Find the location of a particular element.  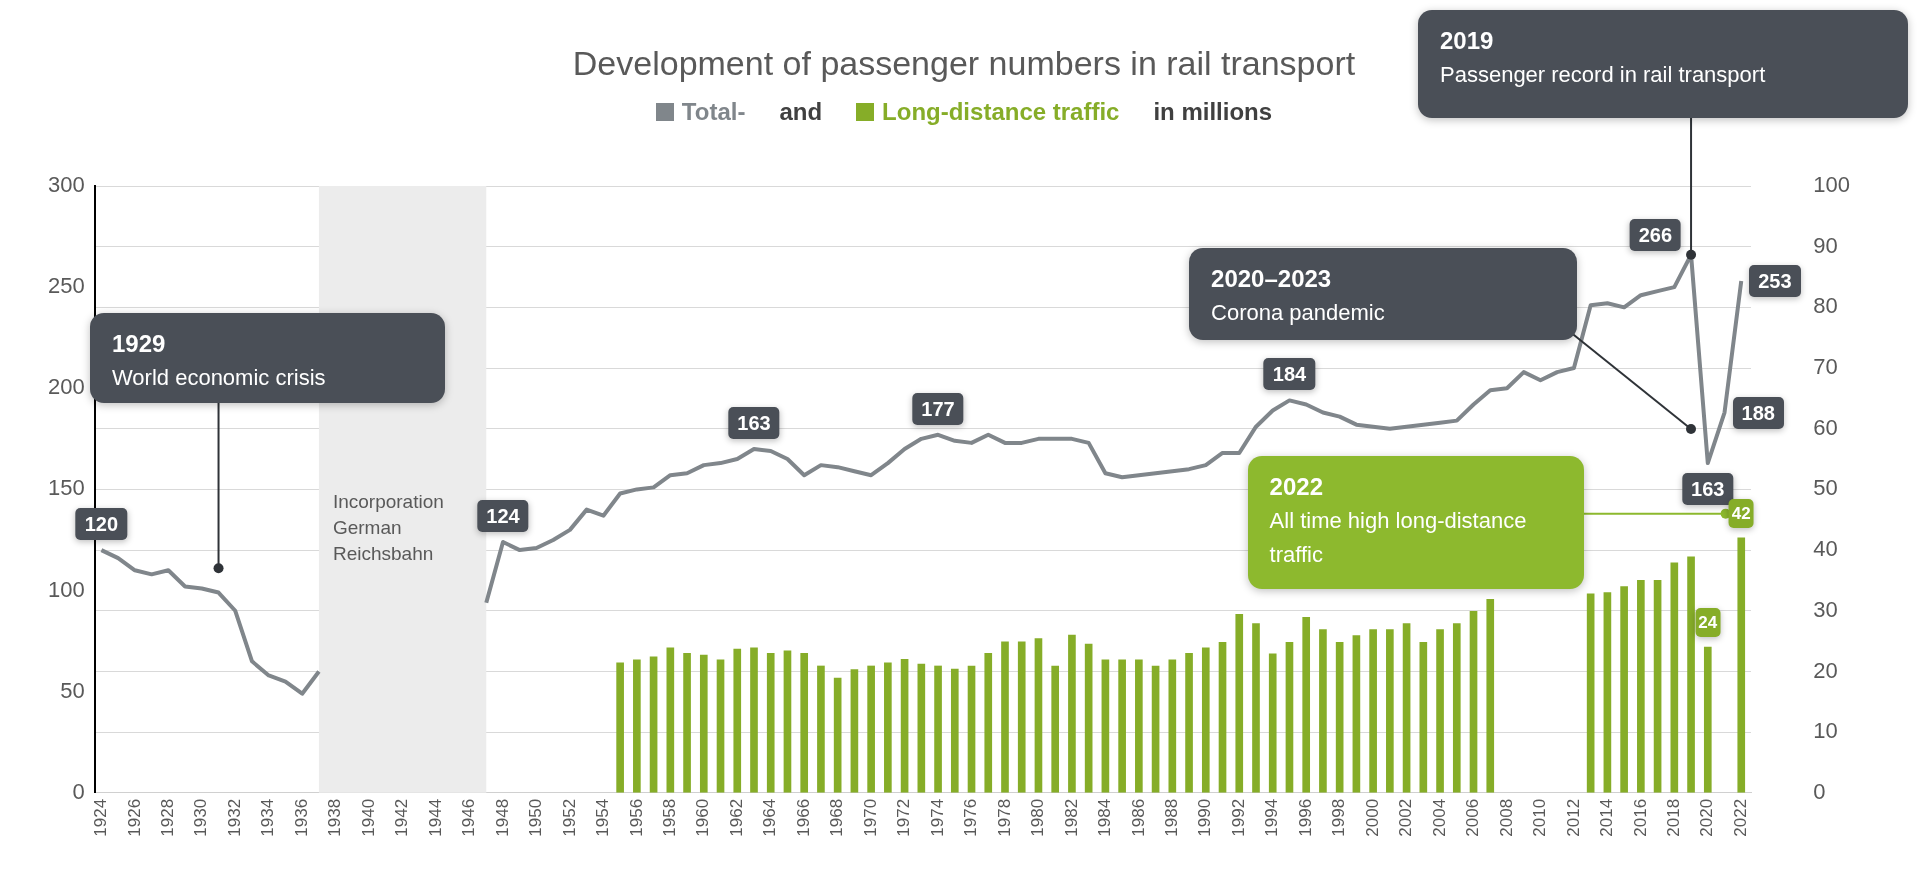

x-tick-label: 2000 is located at coordinates (1372, 817).